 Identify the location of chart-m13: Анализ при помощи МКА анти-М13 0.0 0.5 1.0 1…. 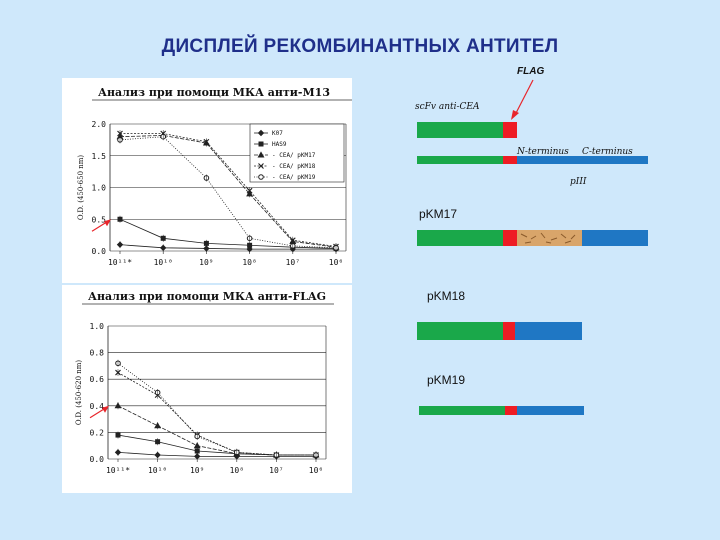
(215, 176).